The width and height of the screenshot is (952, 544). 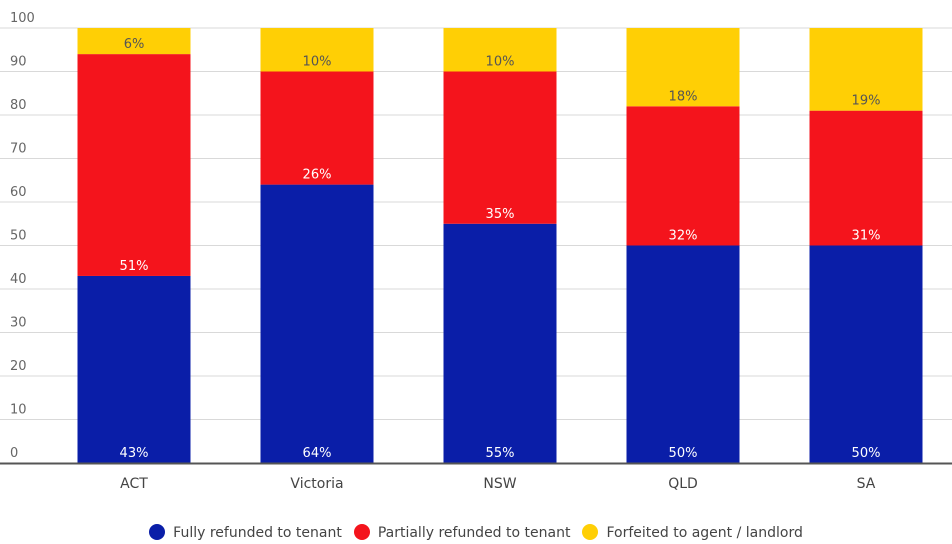 What do you see at coordinates (18, 105) in the screenshot?
I see `y-tick-label: 80` at bounding box center [18, 105].